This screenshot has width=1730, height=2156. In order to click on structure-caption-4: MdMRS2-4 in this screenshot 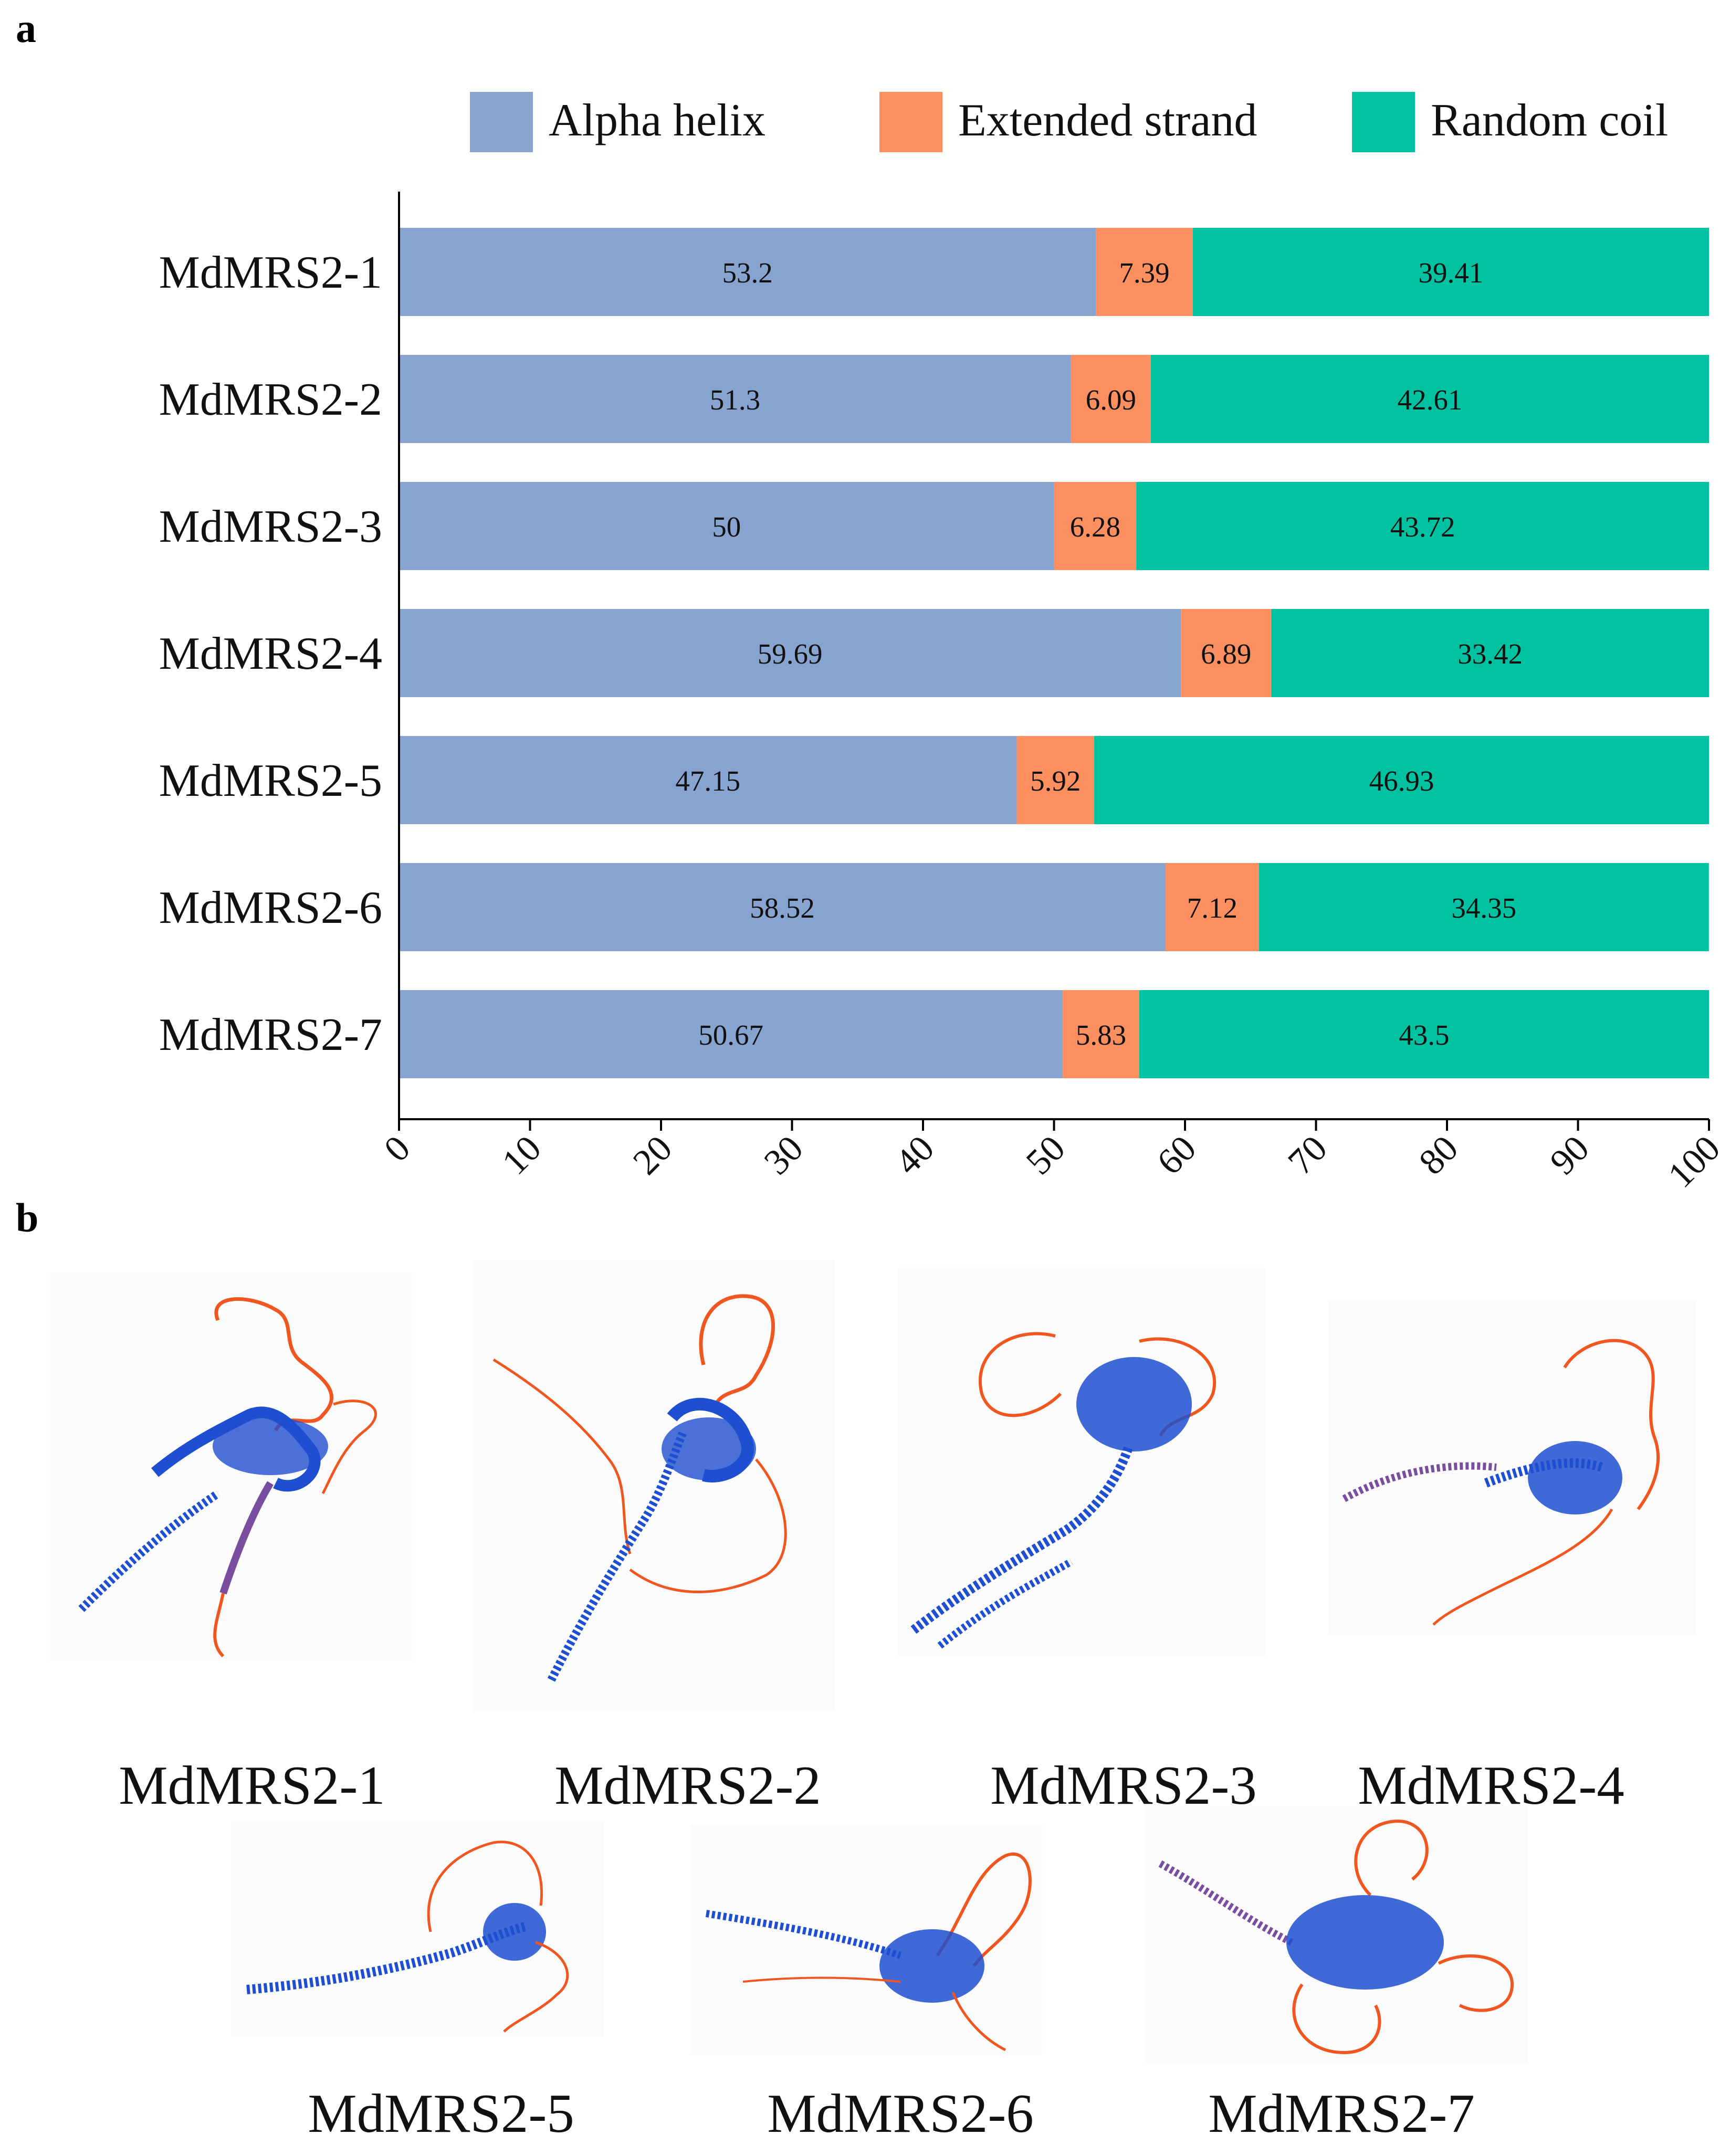, I will do `click(1491, 1785)`.